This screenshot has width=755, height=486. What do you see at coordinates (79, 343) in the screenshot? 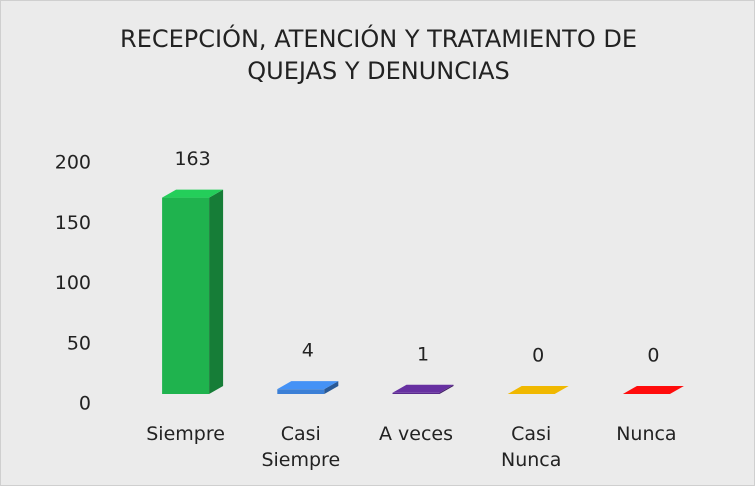
I see `y-tick-label: 50` at bounding box center [79, 343].